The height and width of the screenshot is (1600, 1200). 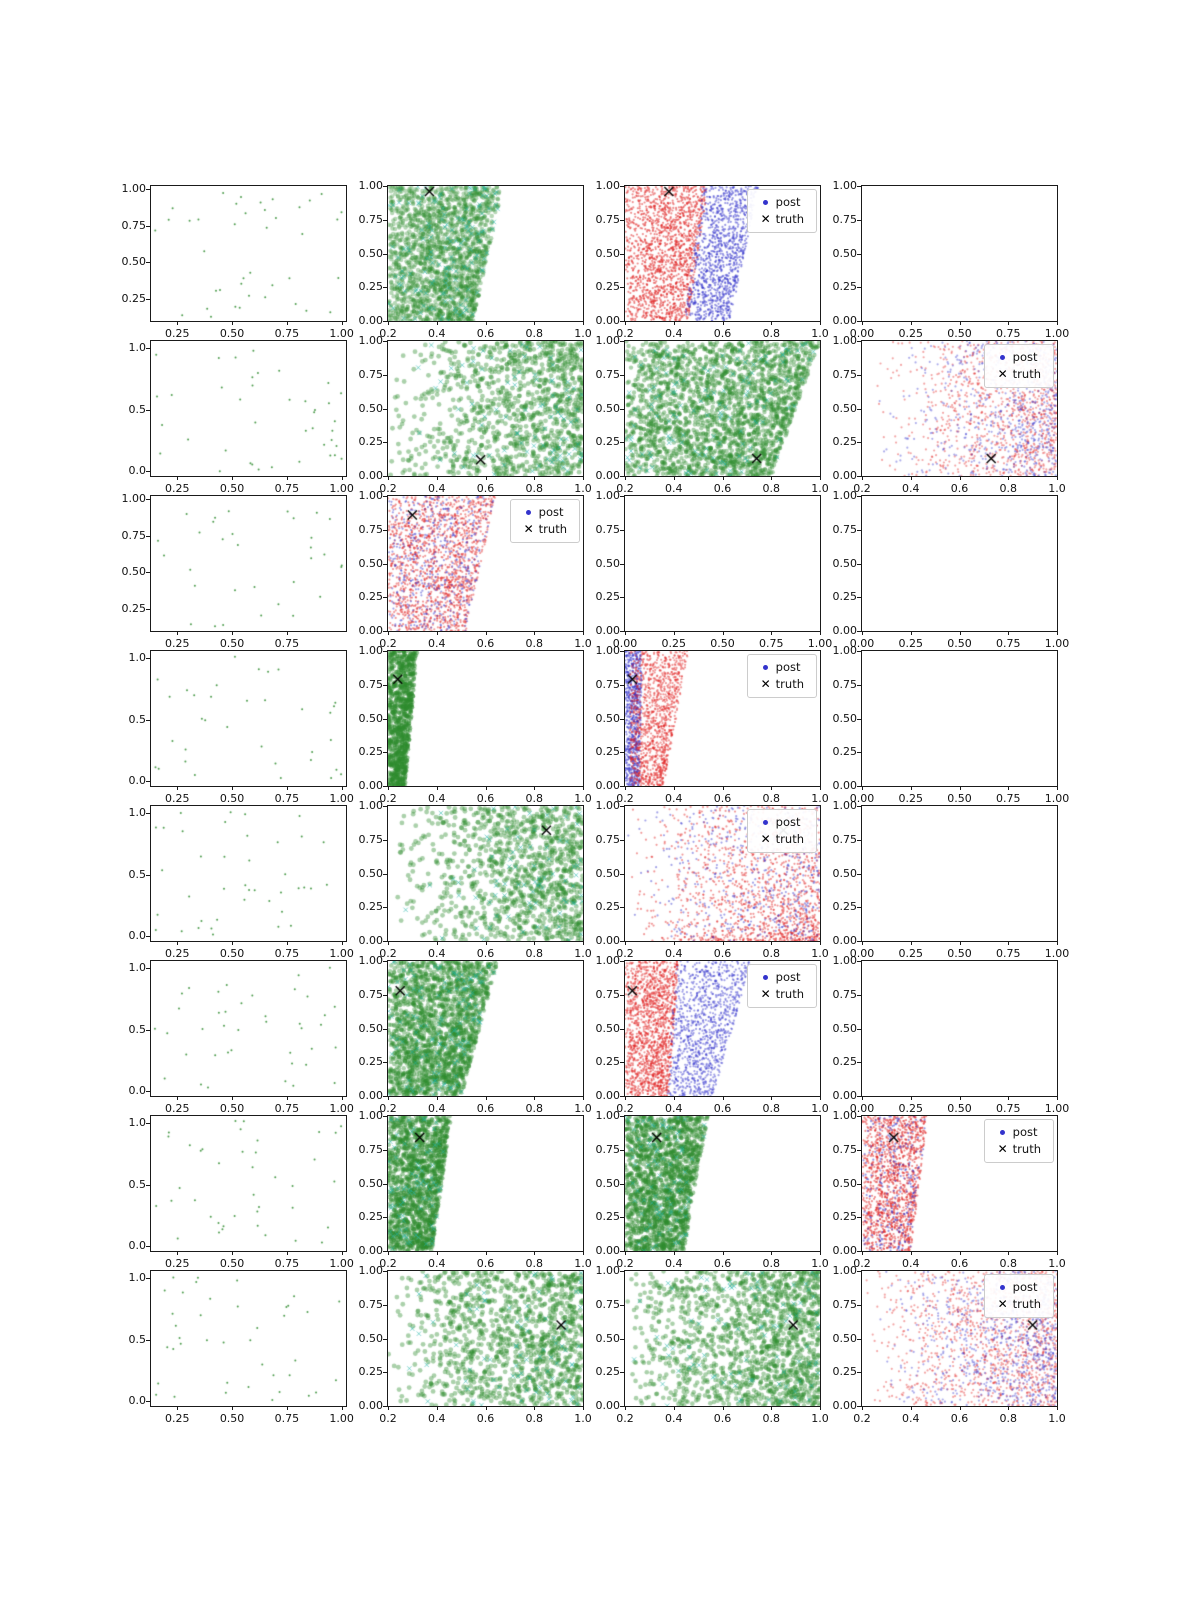 I want to click on legend-post-label: post, so click(x=551, y=512).